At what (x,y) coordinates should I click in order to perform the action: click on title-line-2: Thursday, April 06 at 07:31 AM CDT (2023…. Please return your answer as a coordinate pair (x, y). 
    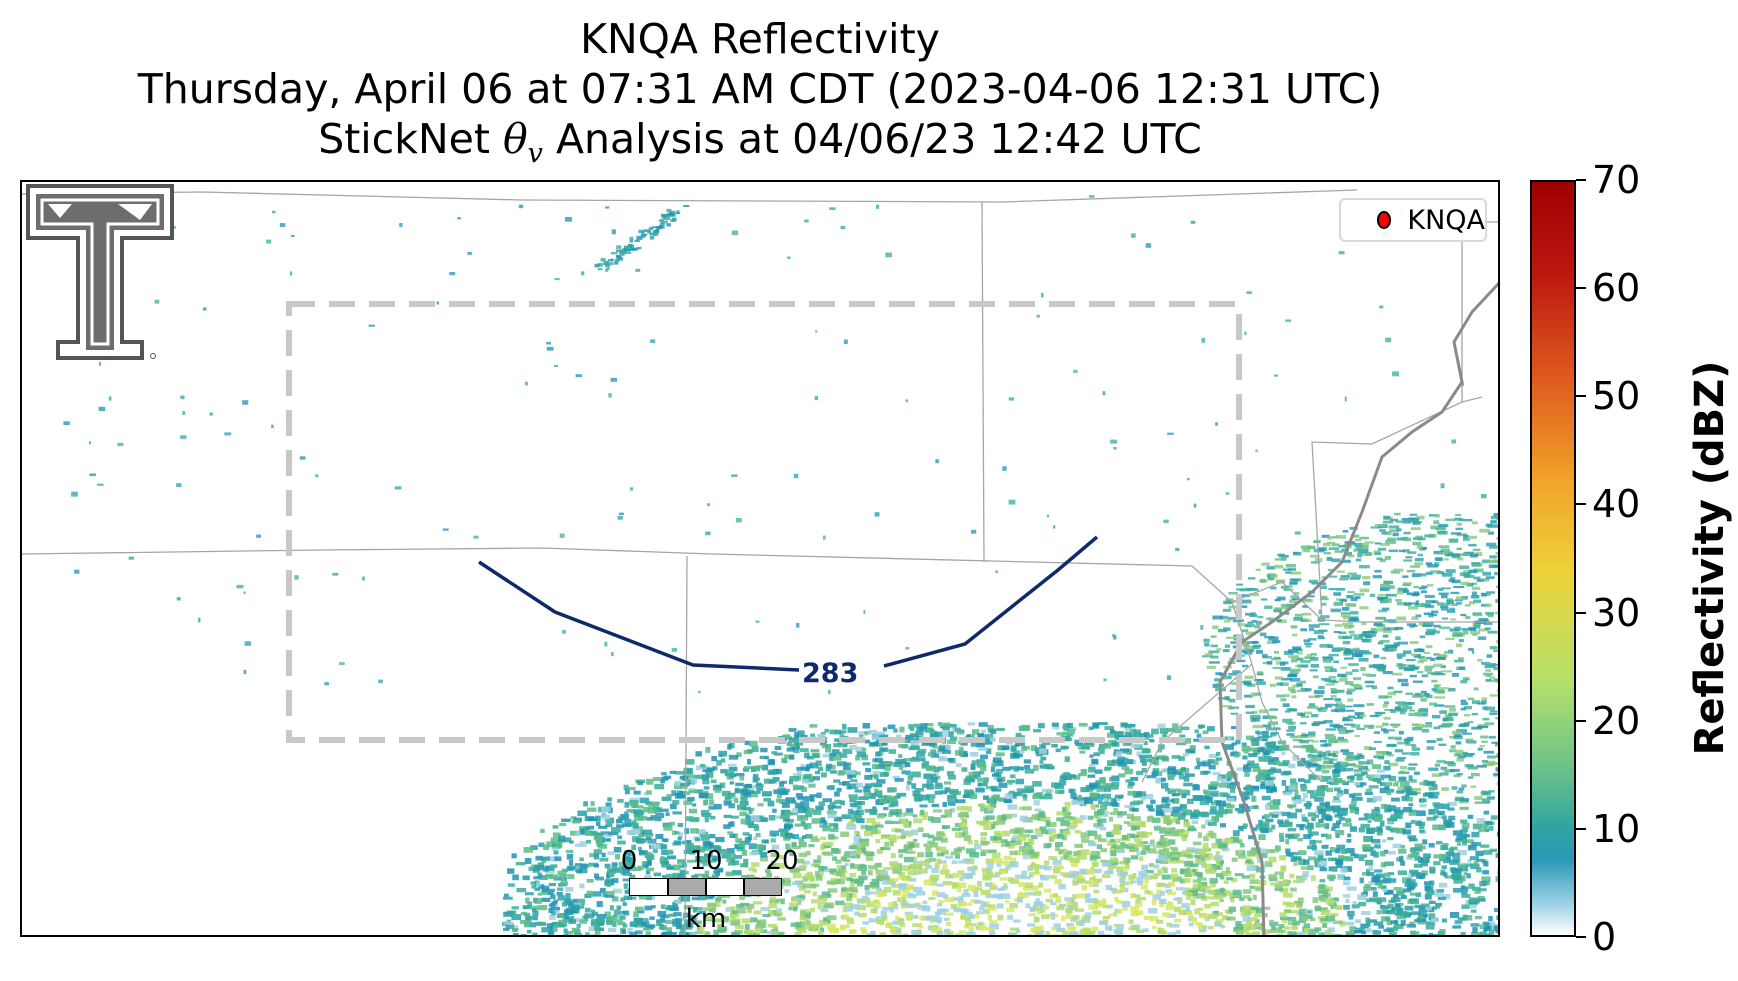
    Looking at the image, I should click on (760, 89).